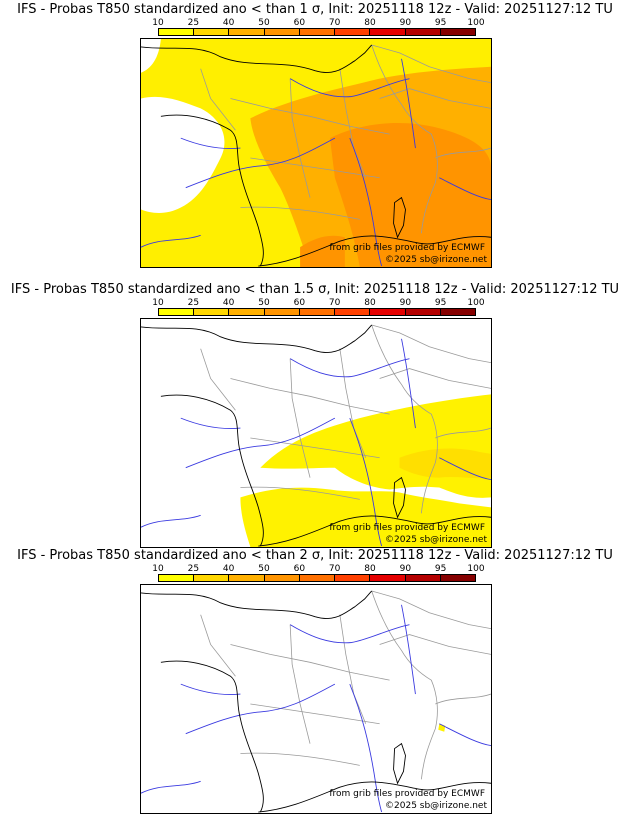  I want to click on scale-tick-60: 60, so click(299, 569).